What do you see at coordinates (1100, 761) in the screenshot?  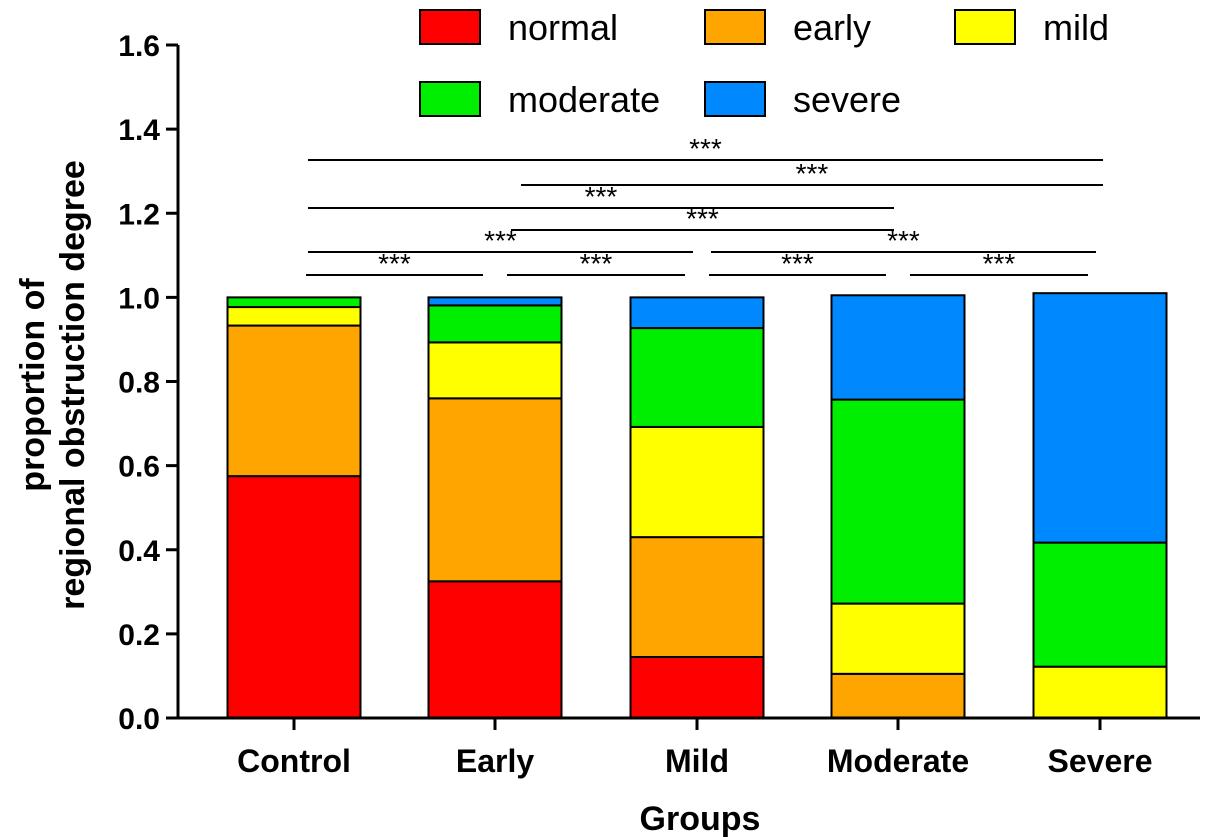 I see `x-tick-label: Severe` at bounding box center [1100, 761].